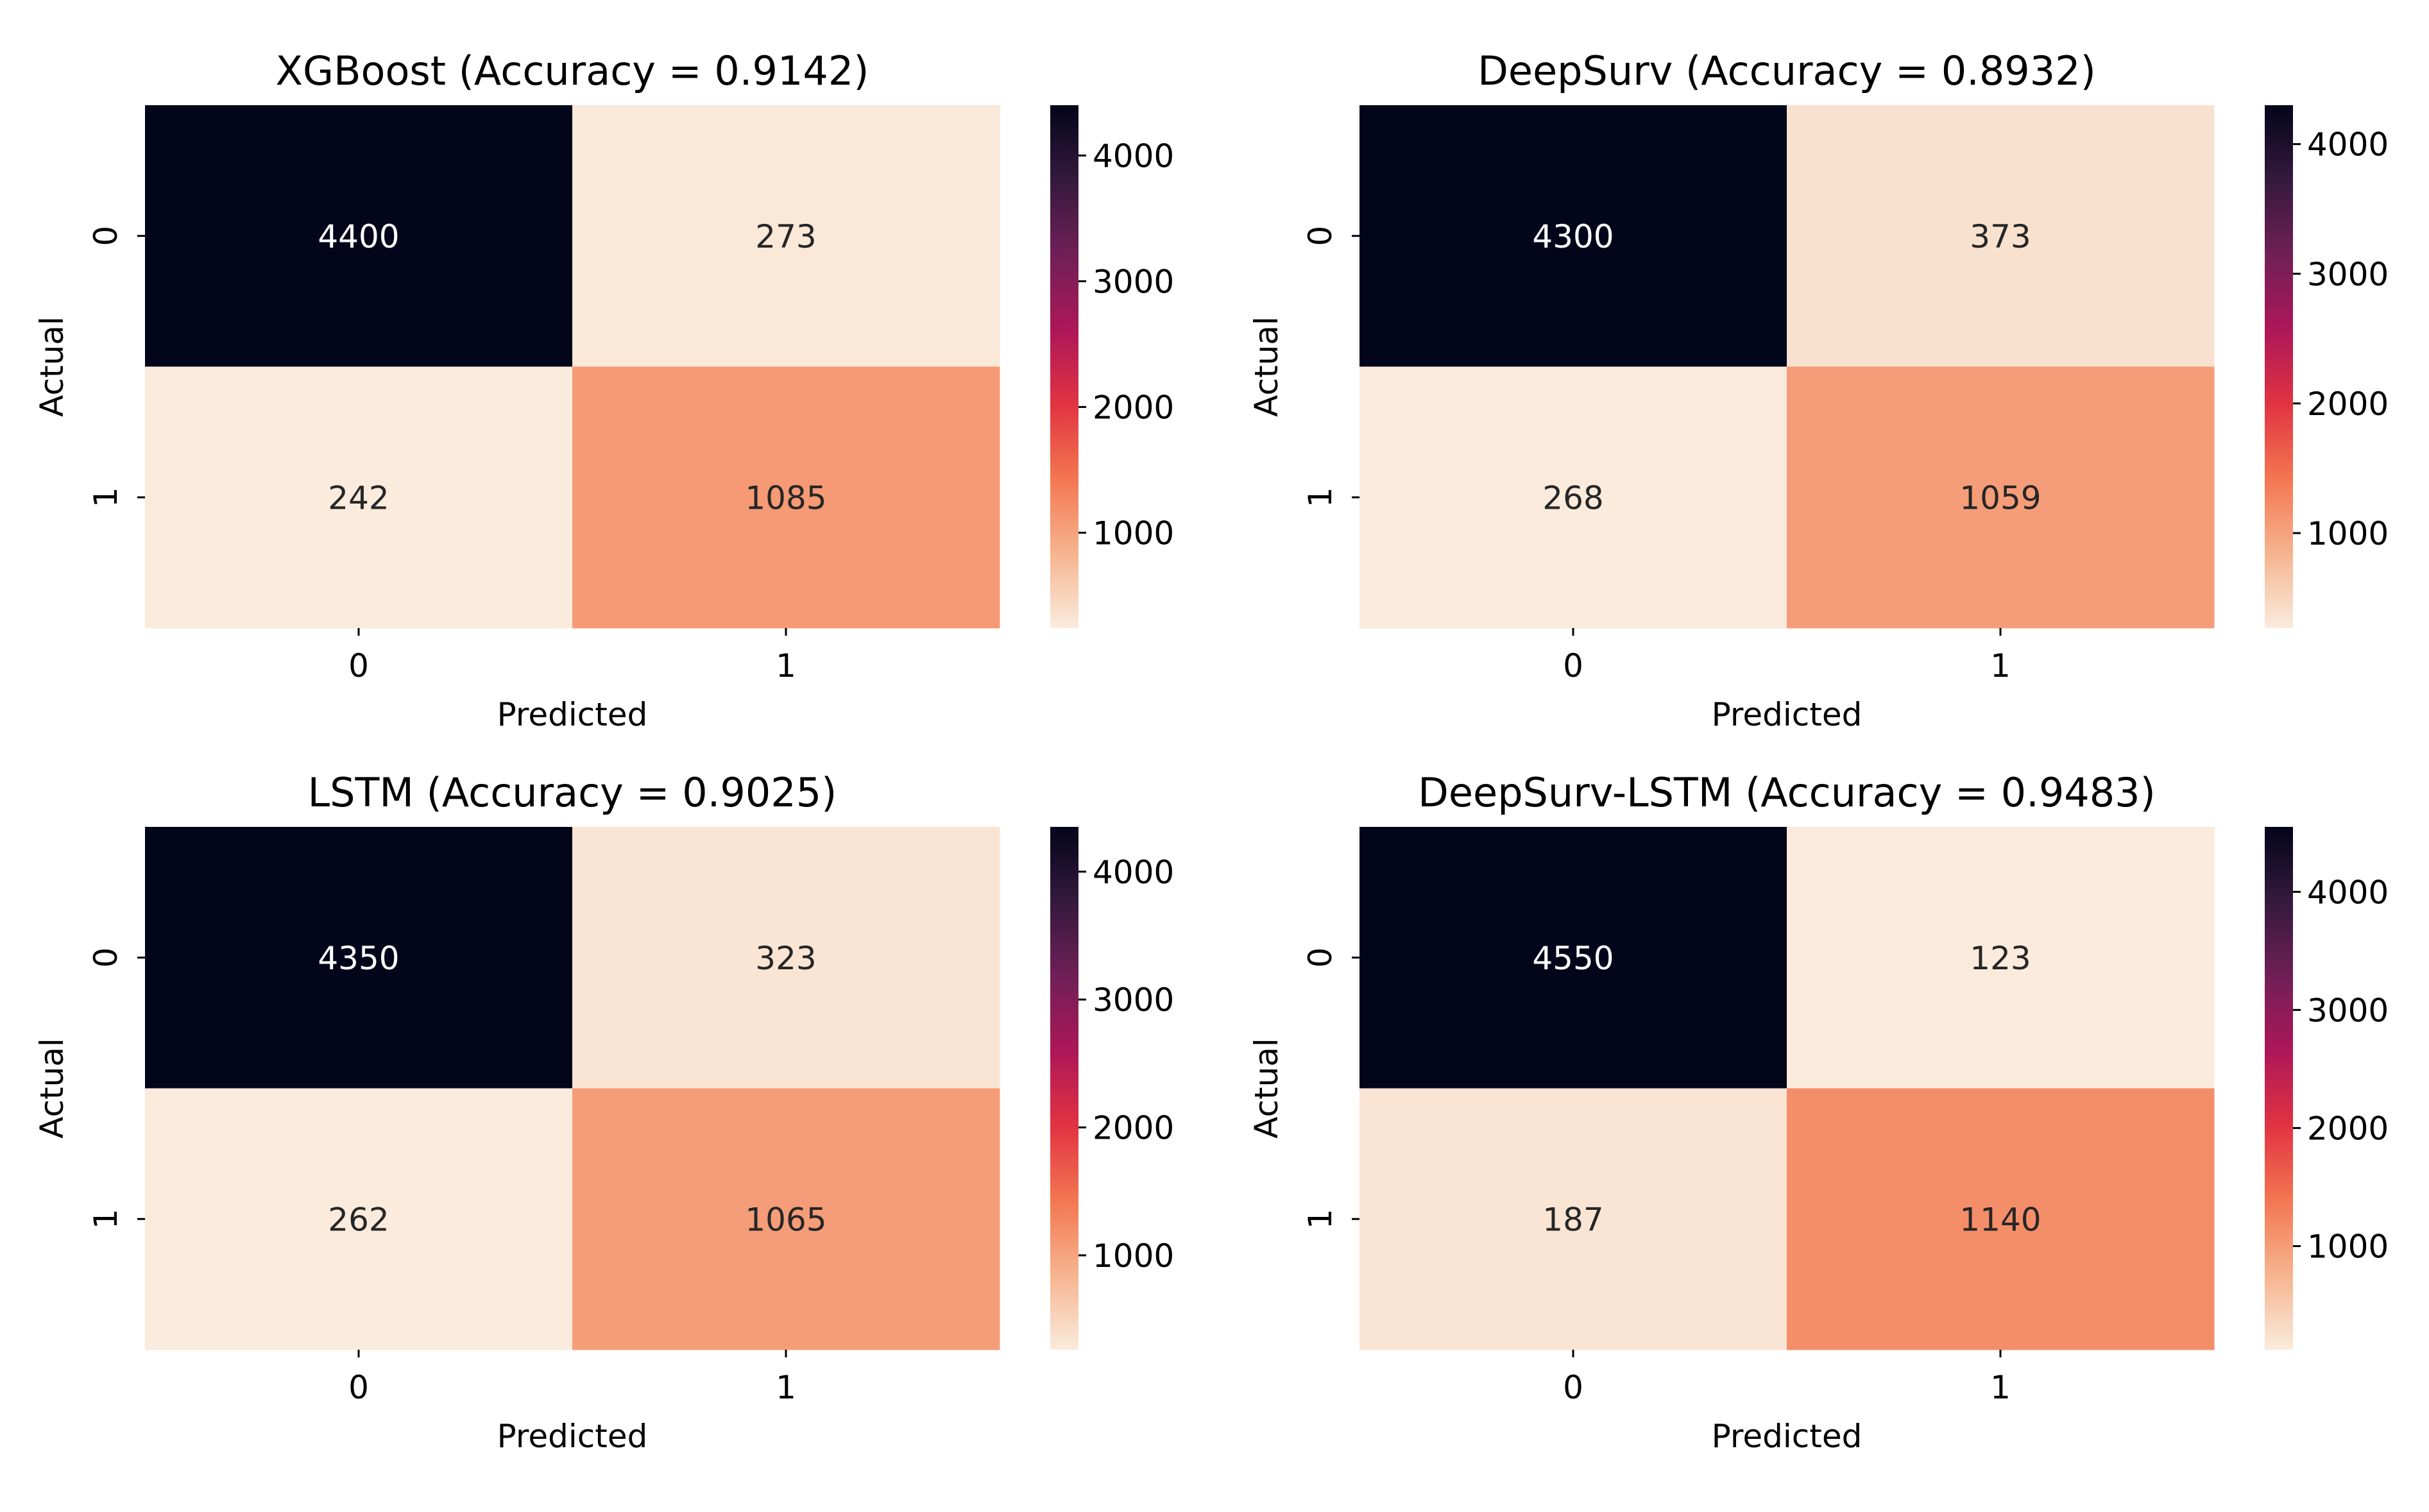 The width and height of the screenshot is (2429, 1512). I want to click on cell-value-label: 268, so click(1573, 498).